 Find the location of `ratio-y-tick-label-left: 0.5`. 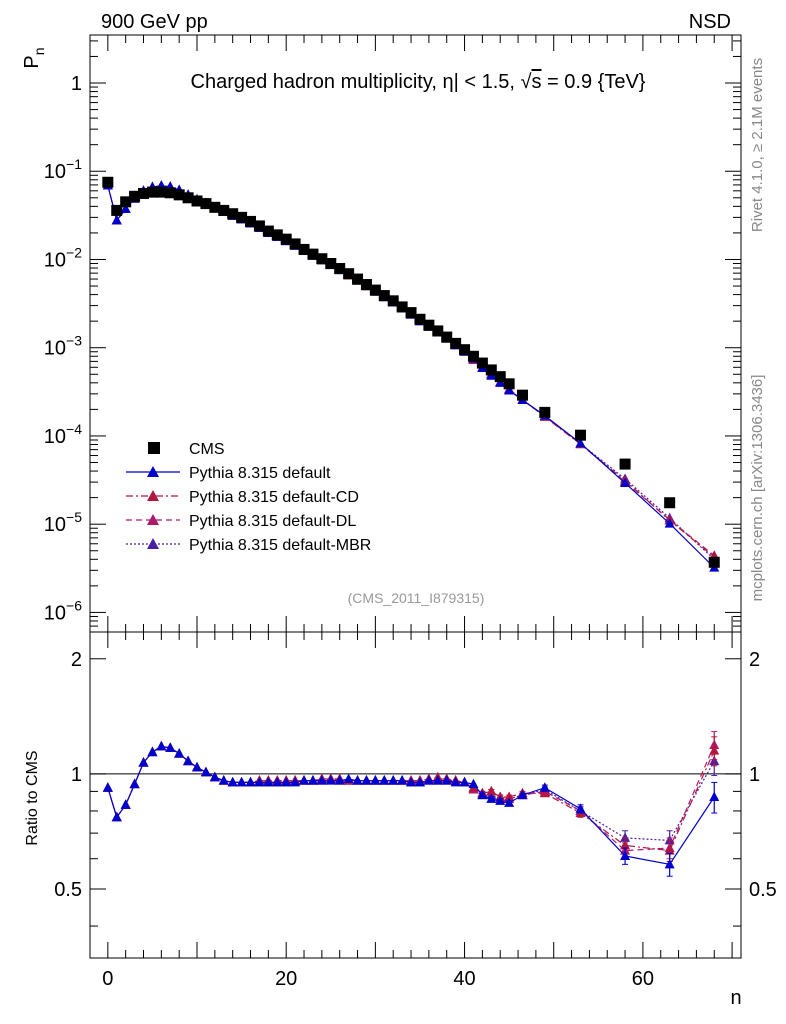

ratio-y-tick-label-left: 0.5 is located at coordinates (68, 890).